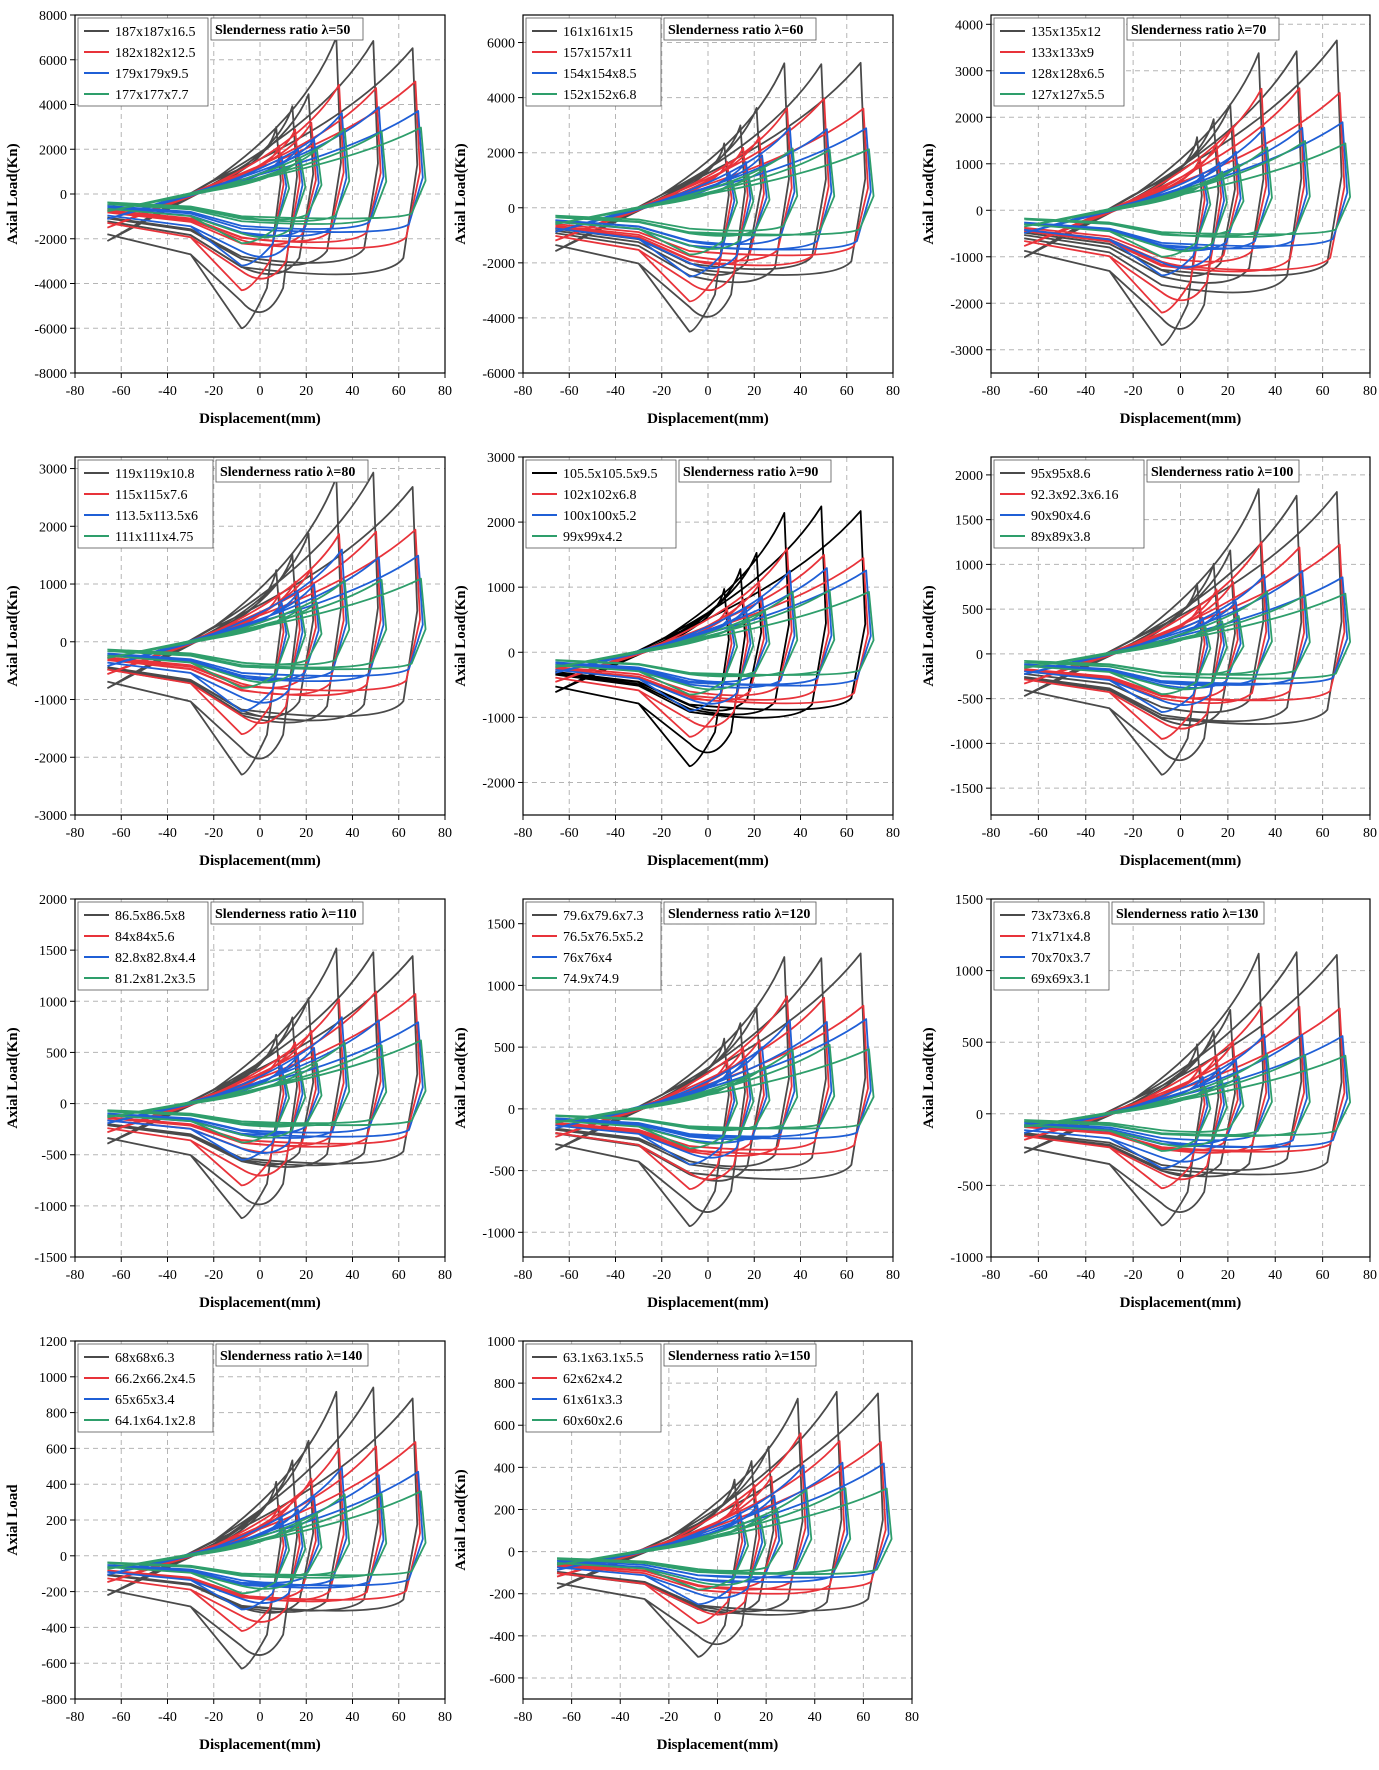 This screenshot has width=1379, height=1770. I want to click on y-axis-label: Axial Load(Kn), so click(929, 635).